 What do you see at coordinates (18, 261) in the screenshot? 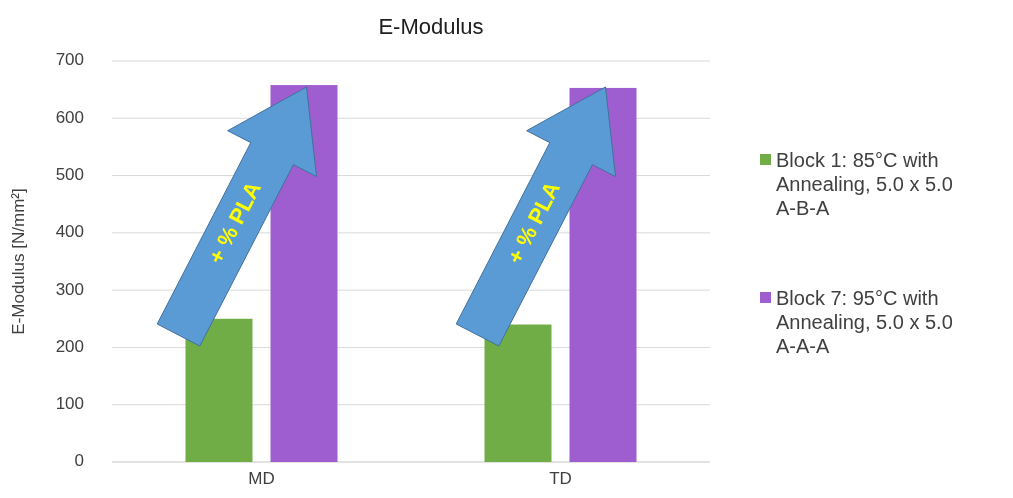
I see `y-axis-title: E-Modulus [N/mm²]` at bounding box center [18, 261].